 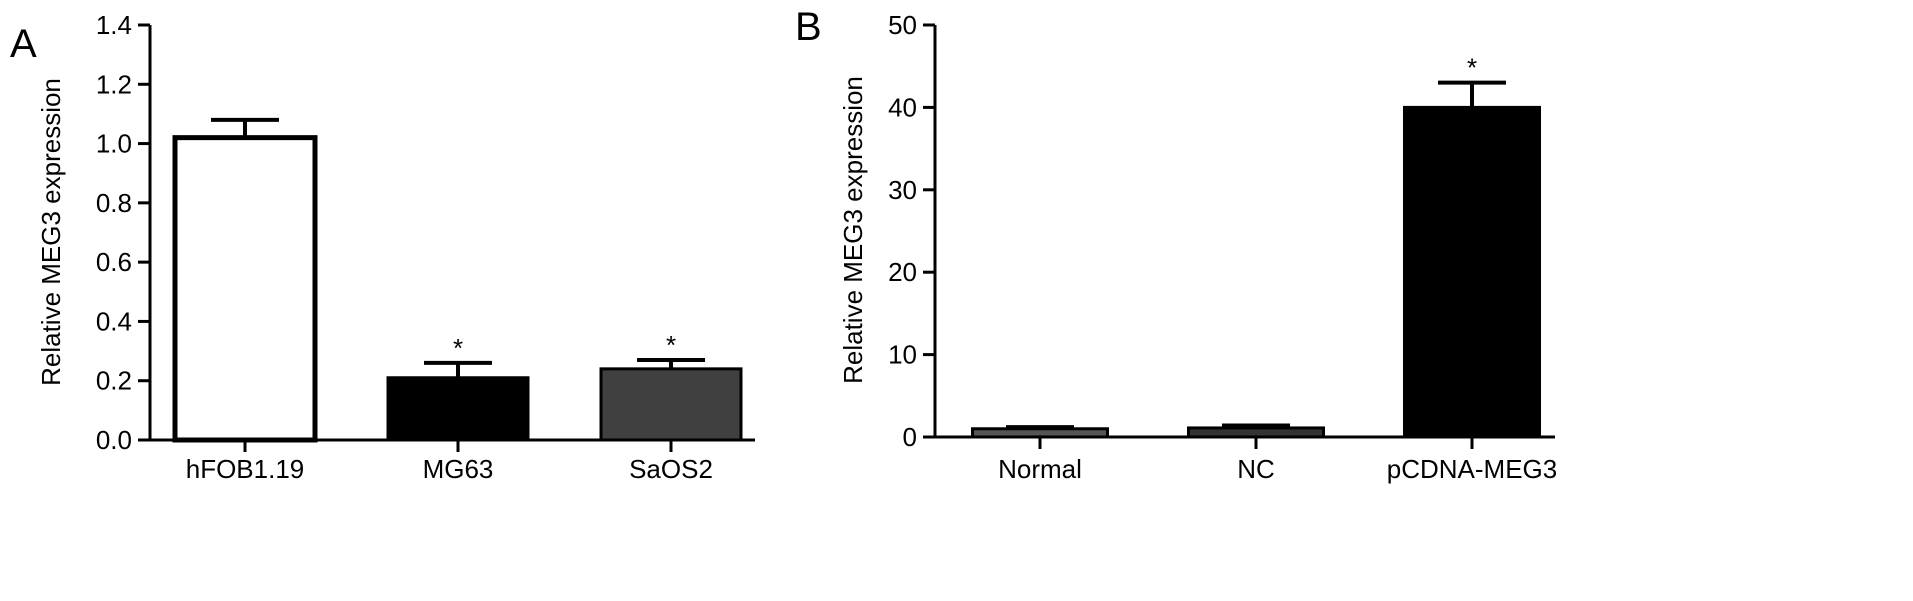 I want to click on bar-normal, so click(x=1040, y=433).